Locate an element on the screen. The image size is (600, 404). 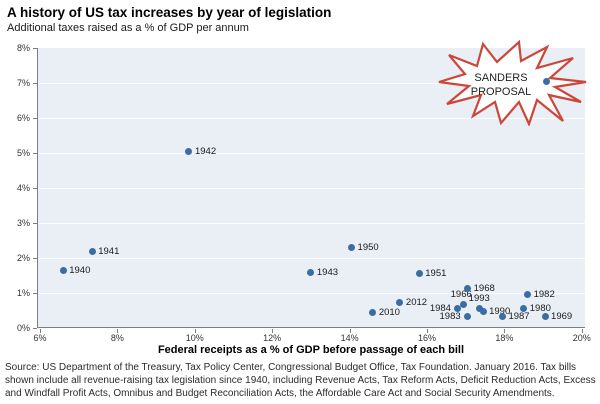
x-tick-label: 14% is located at coordinates (349, 338).